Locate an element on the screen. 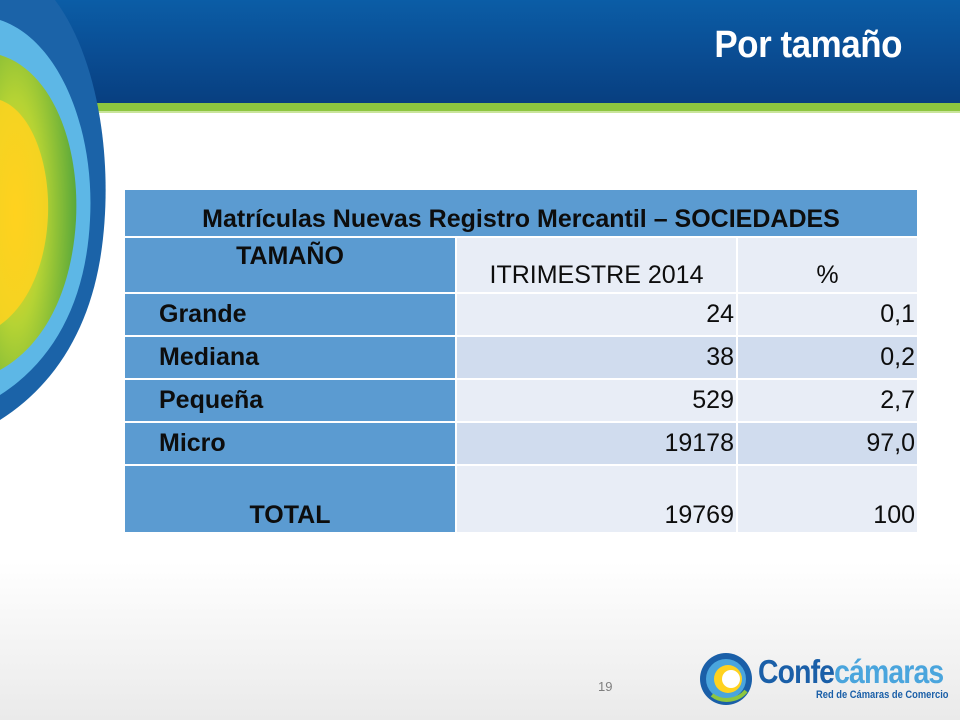 The image size is (960, 720). row-percent: 97,0 is located at coordinates (826, 444).